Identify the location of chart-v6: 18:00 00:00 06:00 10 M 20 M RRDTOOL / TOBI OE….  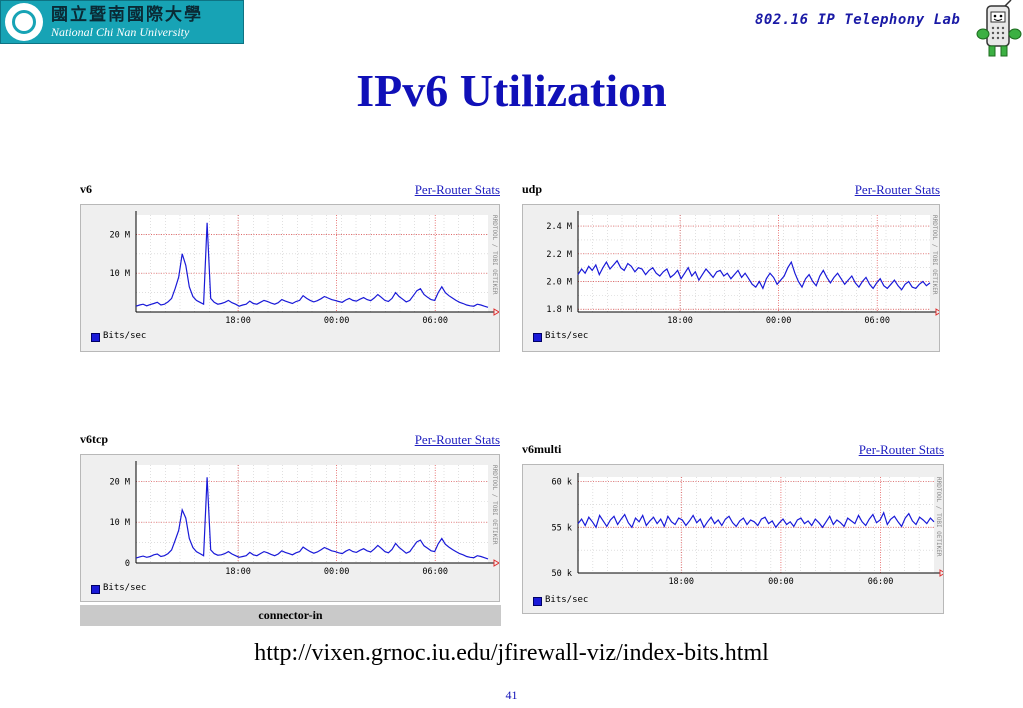
(304, 268).